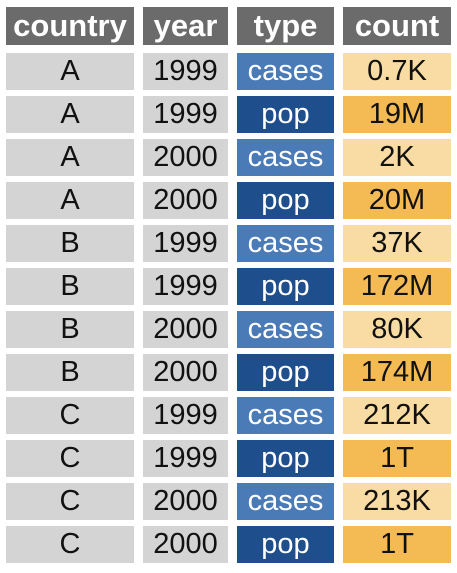 The image size is (457, 573). What do you see at coordinates (397, 200) in the screenshot?
I see `cell-count: 20M` at bounding box center [397, 200].